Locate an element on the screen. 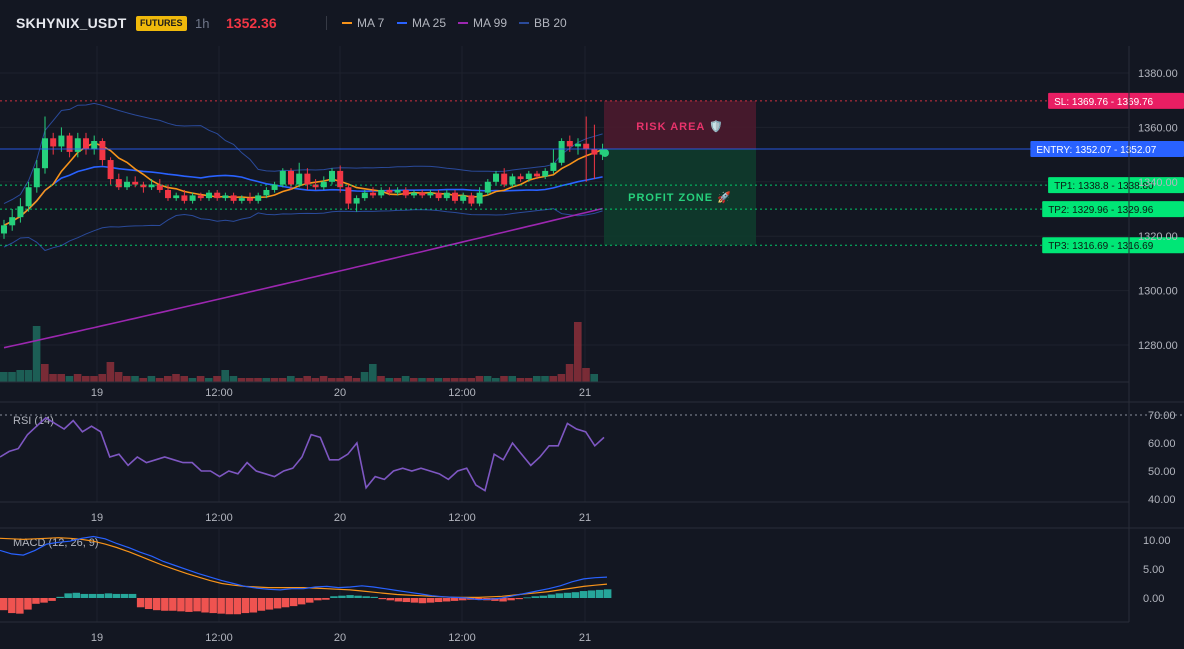 This screenshot has width=1184, height=649. legend-ma99: MA 99 is located at coordinates (482, 23).